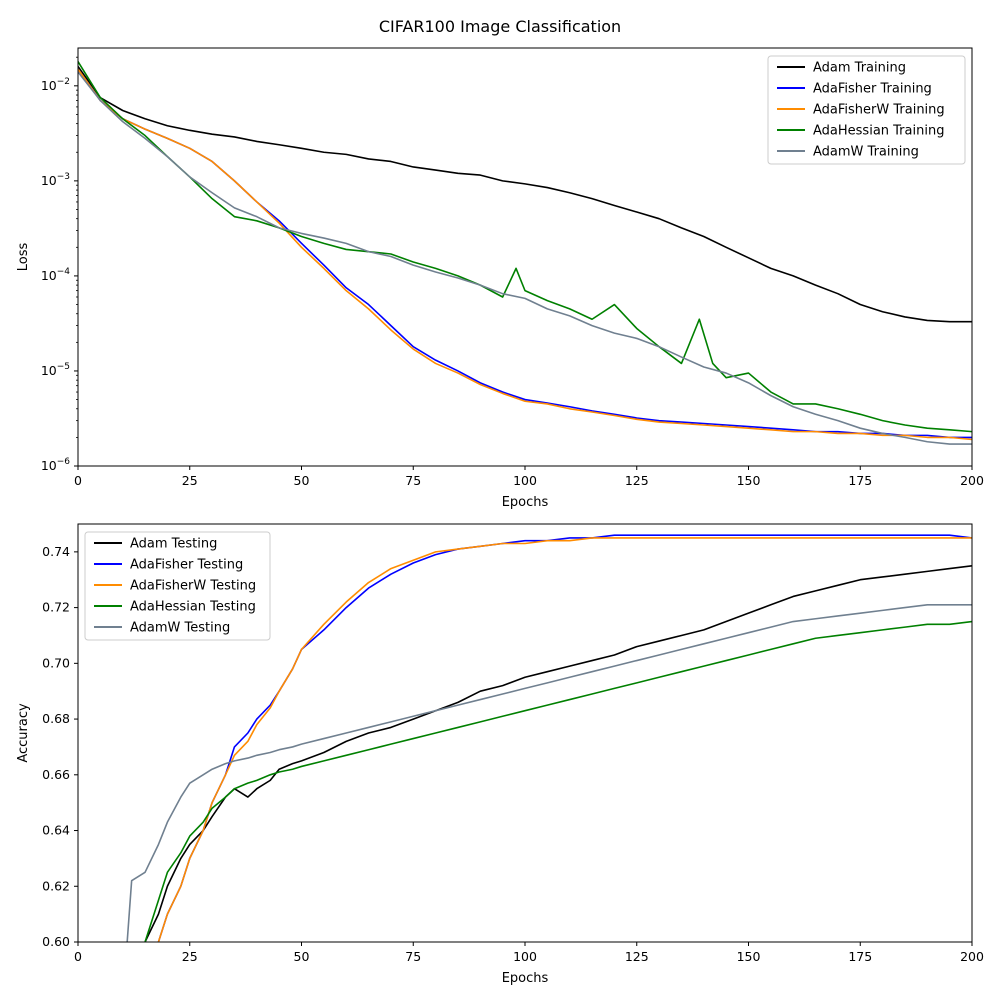 The width and height of the screenshot is (1000, 1000). I want to click on loss-x-tick-label: 0, so click(78, 480).